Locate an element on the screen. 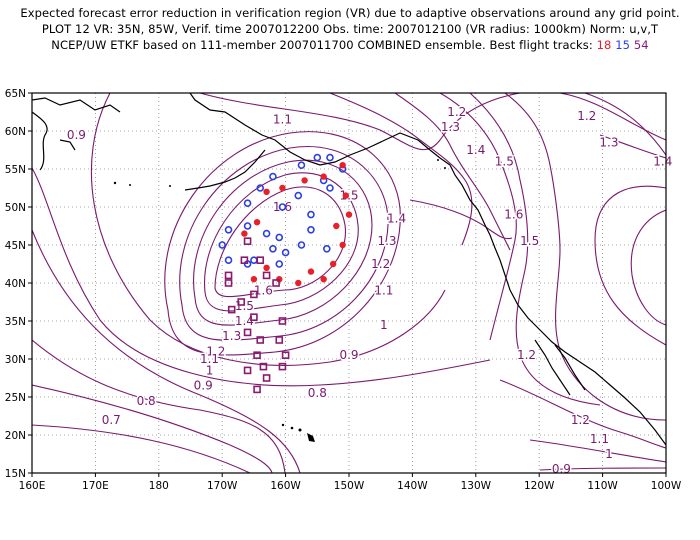 This screenshot has width=700, height=540. kamchatka-detail is located at coordinates (67, 145).